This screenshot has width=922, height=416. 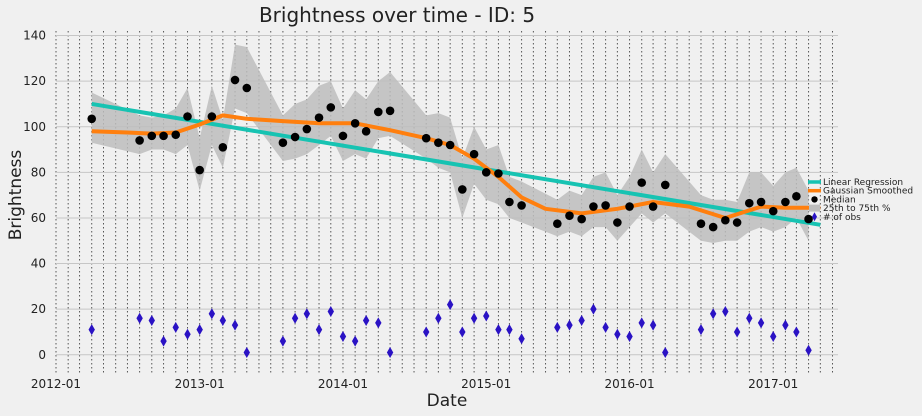 I want to click on legend-label: # of obs, so click(x=842, y=218).